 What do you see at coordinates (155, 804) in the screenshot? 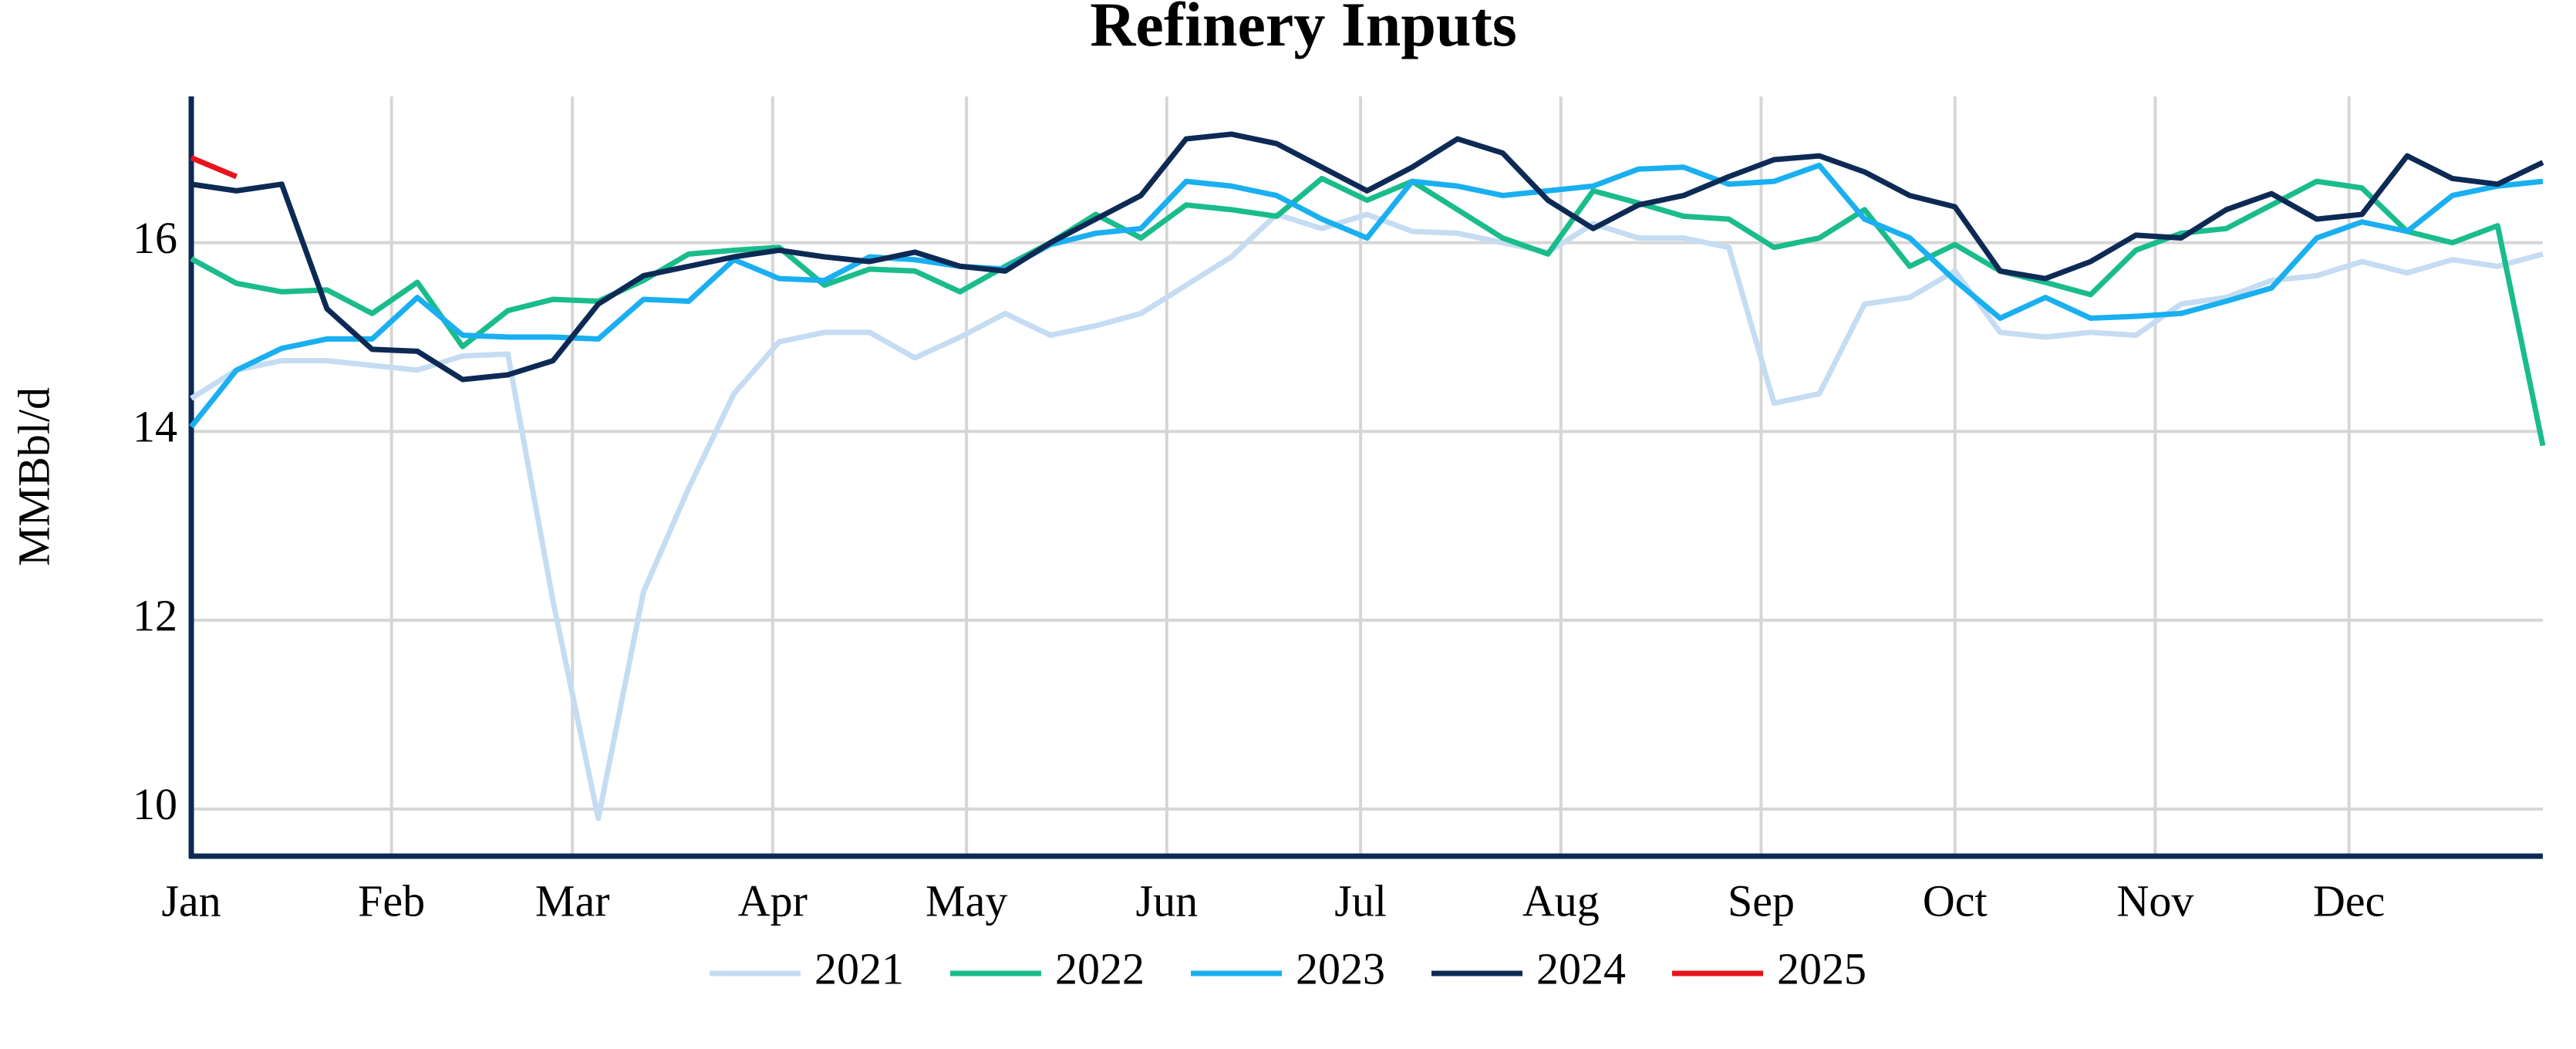
I see `y-tick-label: 10` at bounding box center [155, 804].